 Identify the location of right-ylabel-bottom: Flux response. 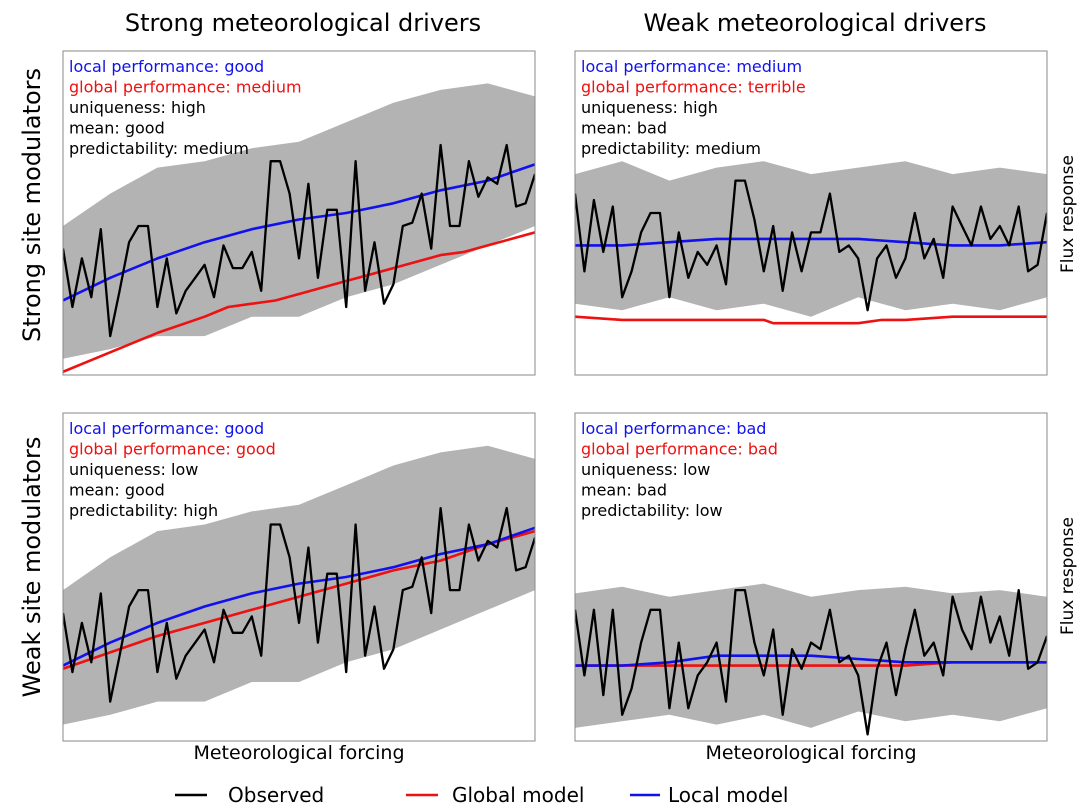
(1068, 576).